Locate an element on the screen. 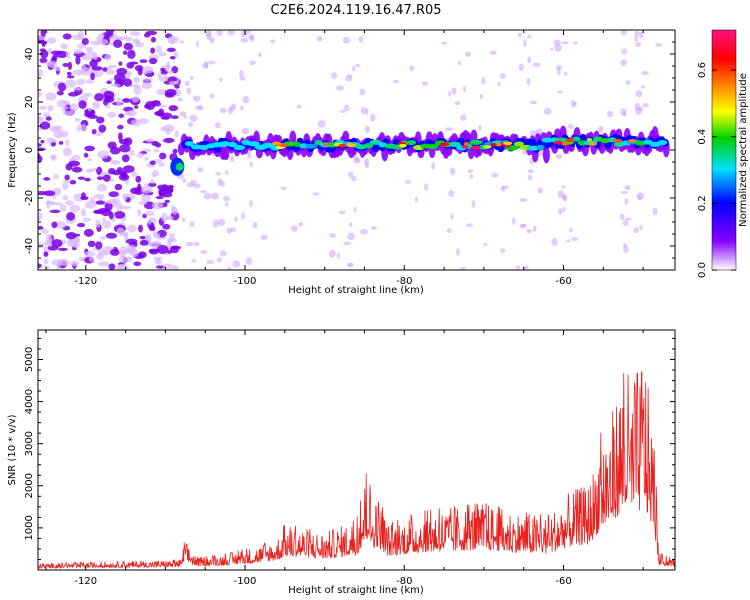  colorbar-tick-label: 0.2 is located at coordinates (702, 203).